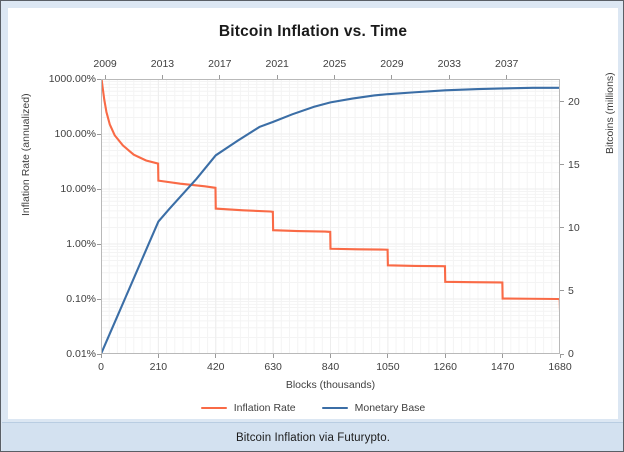  I want to click on page-title: Bitcoin Inflation vs. Time, so click(313, 31).